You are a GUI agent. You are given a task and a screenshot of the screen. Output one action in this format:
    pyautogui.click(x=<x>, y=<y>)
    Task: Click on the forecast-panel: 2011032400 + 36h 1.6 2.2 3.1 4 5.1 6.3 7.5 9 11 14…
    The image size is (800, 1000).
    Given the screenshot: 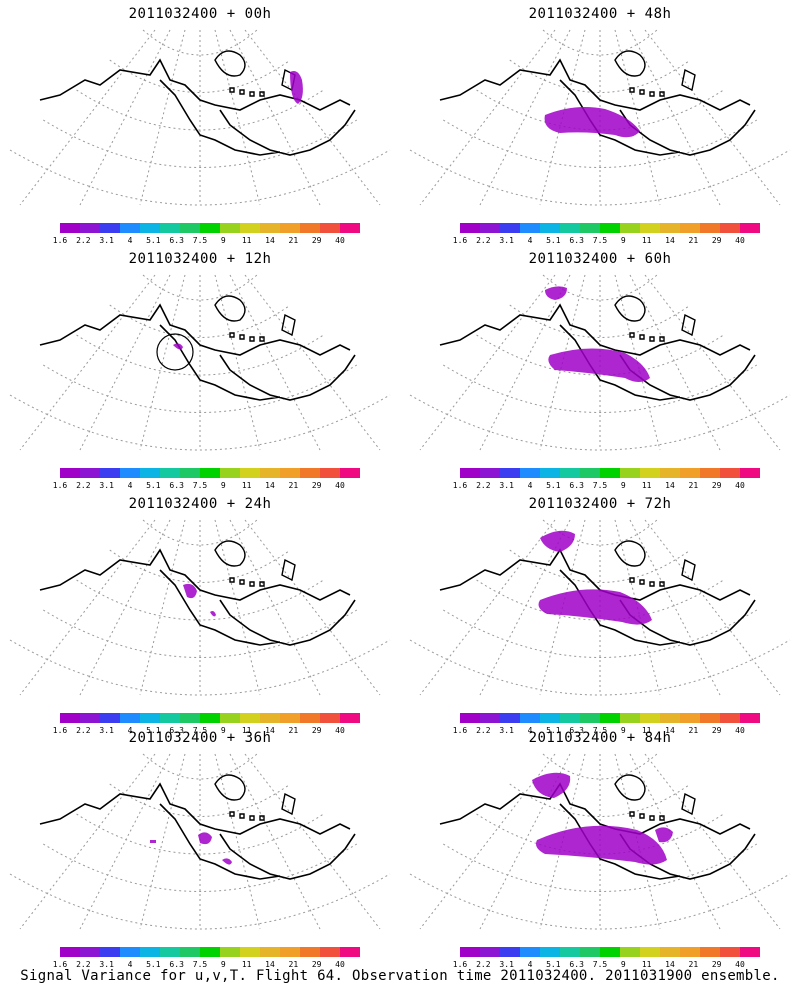 What is the action you would take?
    pyautogui.click(x=200, y=846)
    